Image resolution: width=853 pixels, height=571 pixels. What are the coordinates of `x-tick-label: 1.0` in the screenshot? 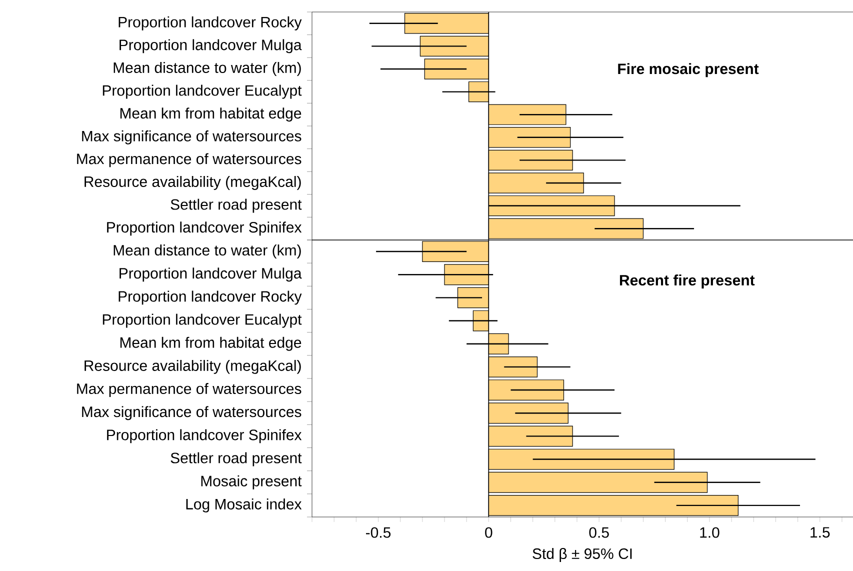 It's located at (710, 532).